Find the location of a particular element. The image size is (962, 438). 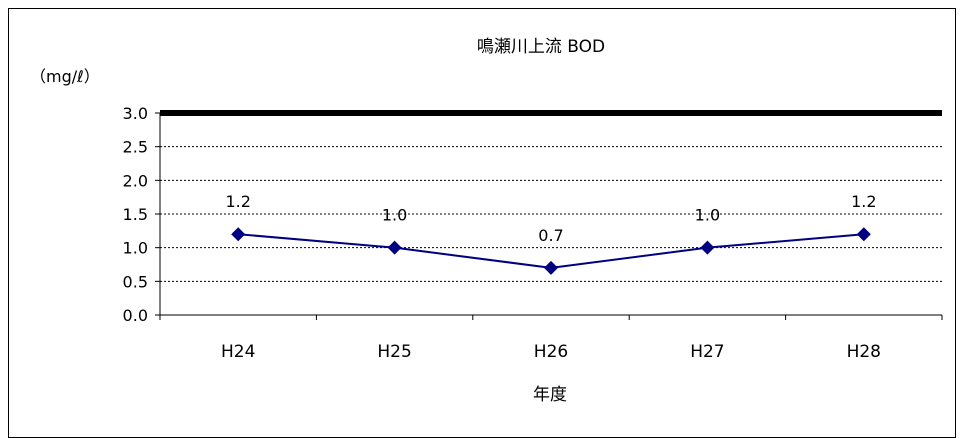

y-tick-label: 3.0 is located at coordinates (135, 113).